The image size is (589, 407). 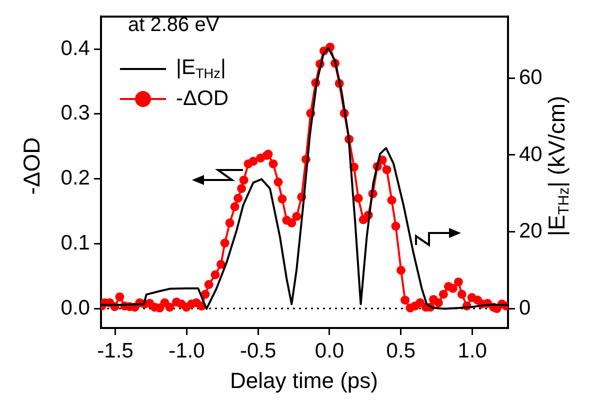 I want to click on y-tick-label: 0.0, so click(x=75, y=308).